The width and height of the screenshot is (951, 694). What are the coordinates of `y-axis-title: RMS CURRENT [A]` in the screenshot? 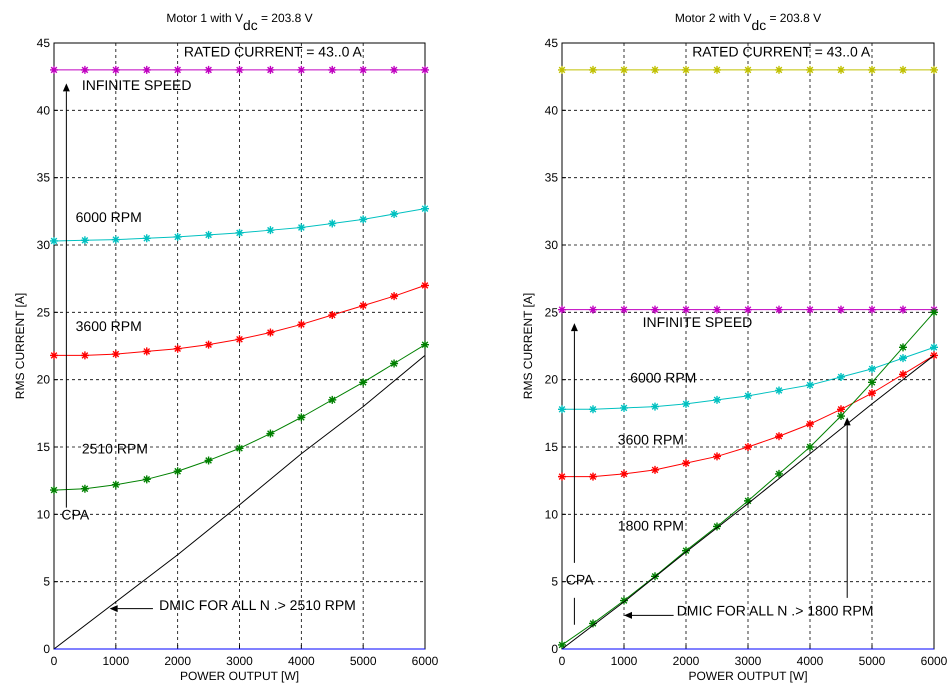 It's located at (528, 346).